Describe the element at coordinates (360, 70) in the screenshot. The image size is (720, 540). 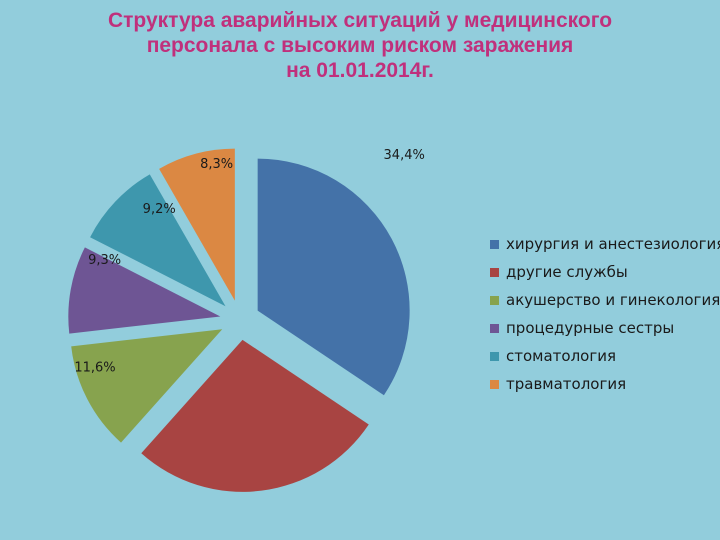
I see `chart-title-line-3: на 01.01.2014г.` at that location.